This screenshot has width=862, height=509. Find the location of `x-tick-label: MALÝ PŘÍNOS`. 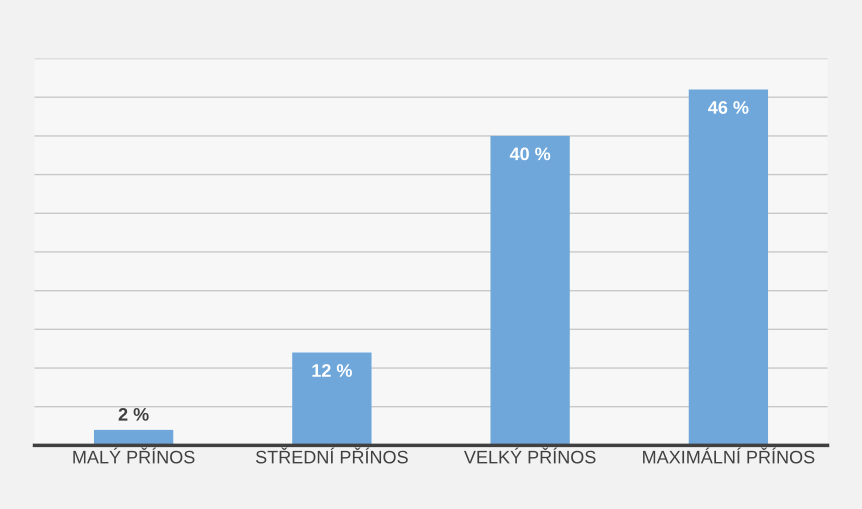

x-tick-label: MALÝ PŘÍNOS is located at coordinates (133, 456).